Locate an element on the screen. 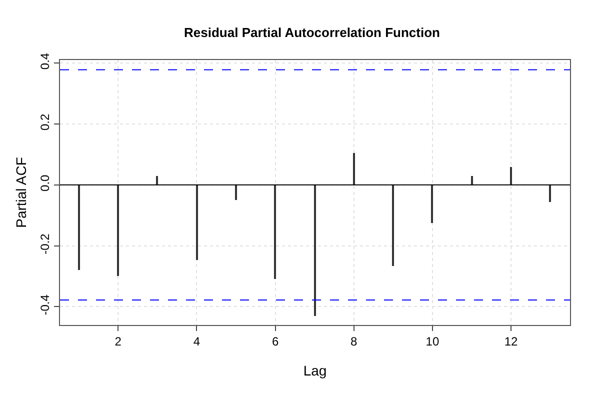 Image resolution: width=600 pixels, height=400 pixels. x-tick-label: 8 is located at coordinates (354, 341).